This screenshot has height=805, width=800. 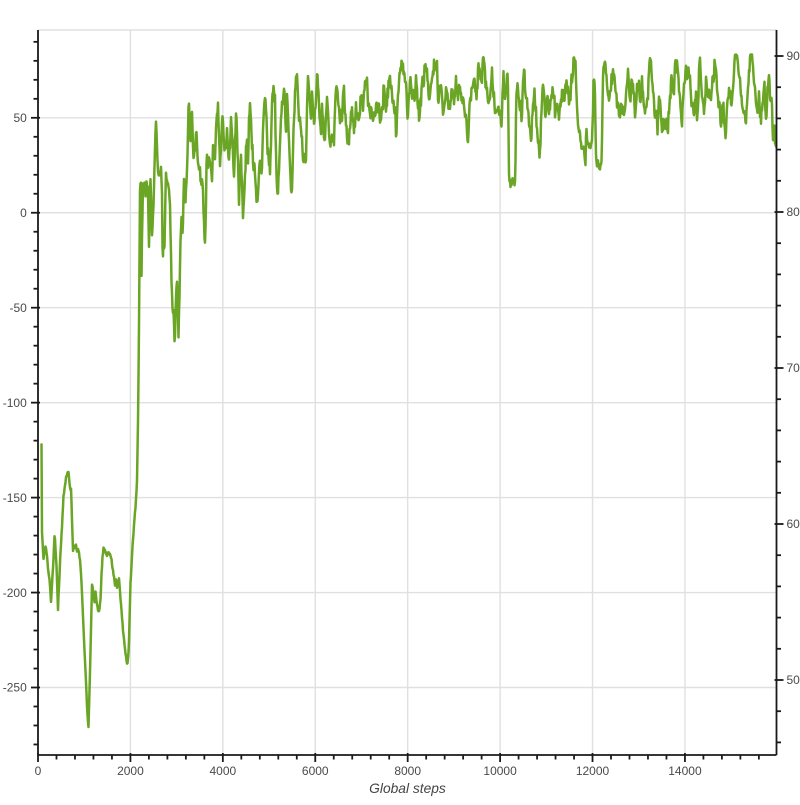 I want to click on svg-text: -150, so click(x=15, y=498).